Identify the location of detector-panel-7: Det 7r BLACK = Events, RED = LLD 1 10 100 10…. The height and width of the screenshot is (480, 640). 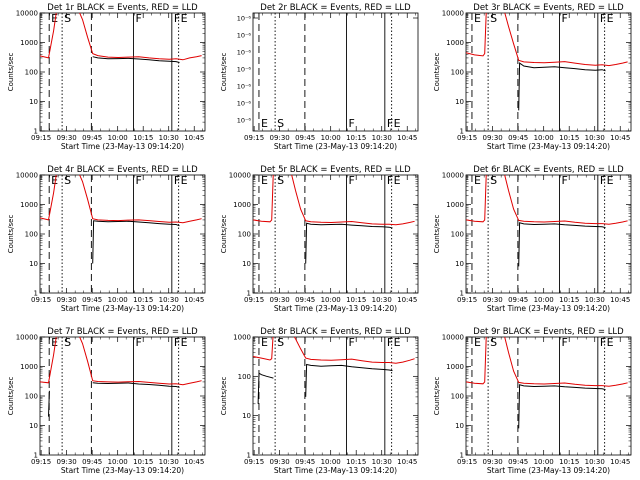
(106, 401).